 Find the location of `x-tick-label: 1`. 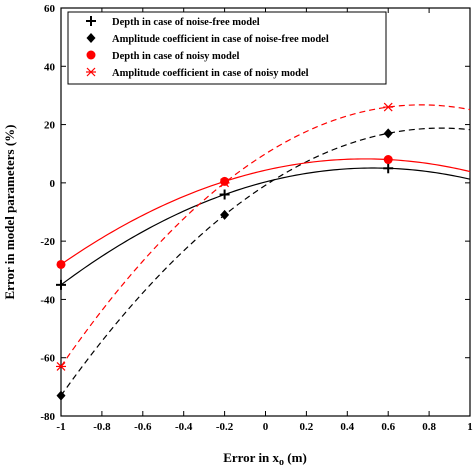

x-tick-label: 1 is located at coordinates (470, 427).